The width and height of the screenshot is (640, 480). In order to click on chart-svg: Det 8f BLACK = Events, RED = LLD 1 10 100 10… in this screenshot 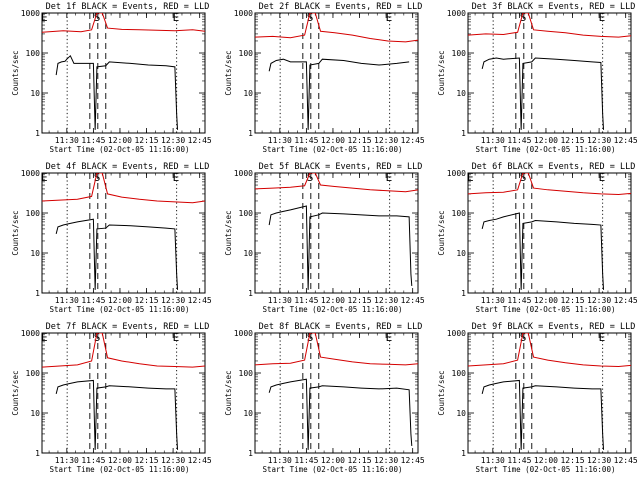, I will do `click(324, 398)`.